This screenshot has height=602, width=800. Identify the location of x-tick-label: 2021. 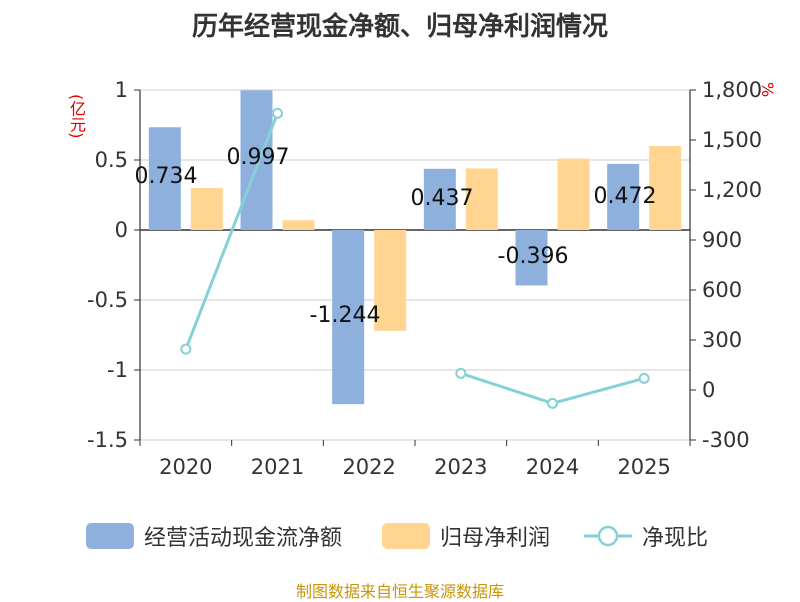
(277, 467).